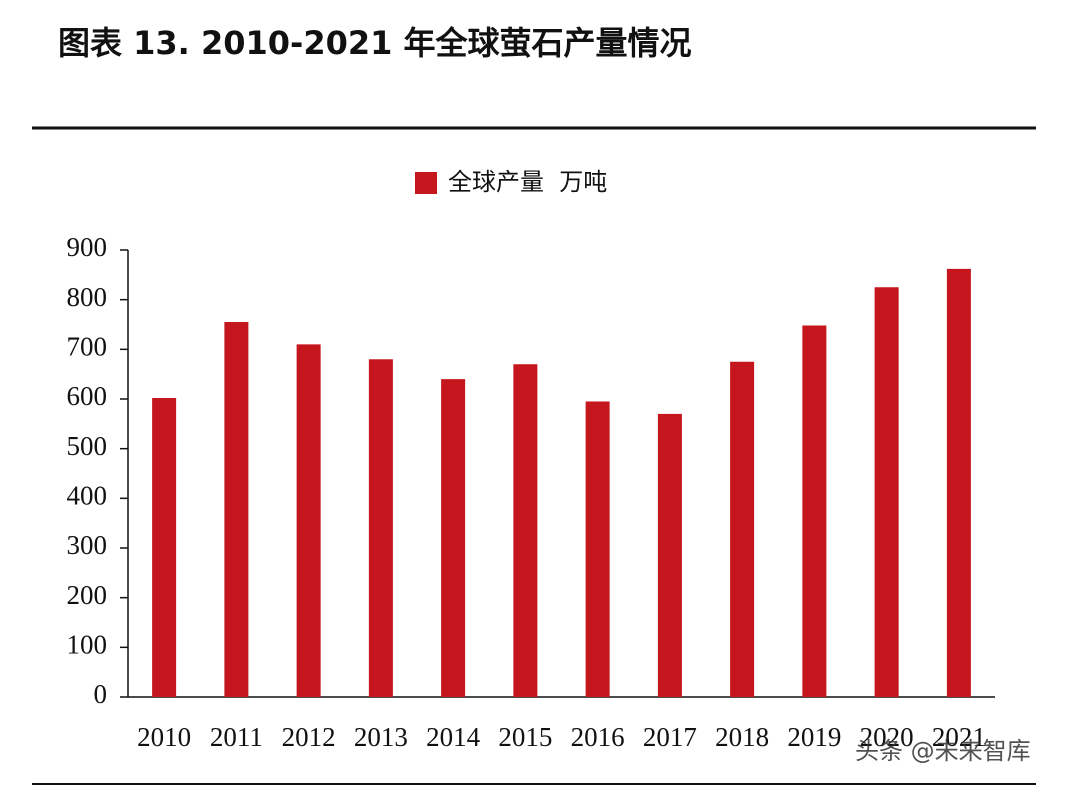 Image resolution: width=1080 pixels, height=786 pixels. Describe the element at coordinates (453, 737) in the screenshot. I see `x-tick-label: 2014` at that location.